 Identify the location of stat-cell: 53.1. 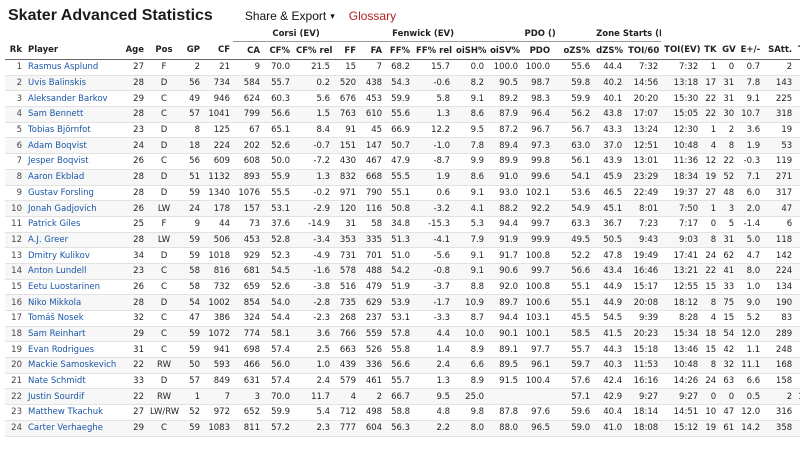
(399, 318).